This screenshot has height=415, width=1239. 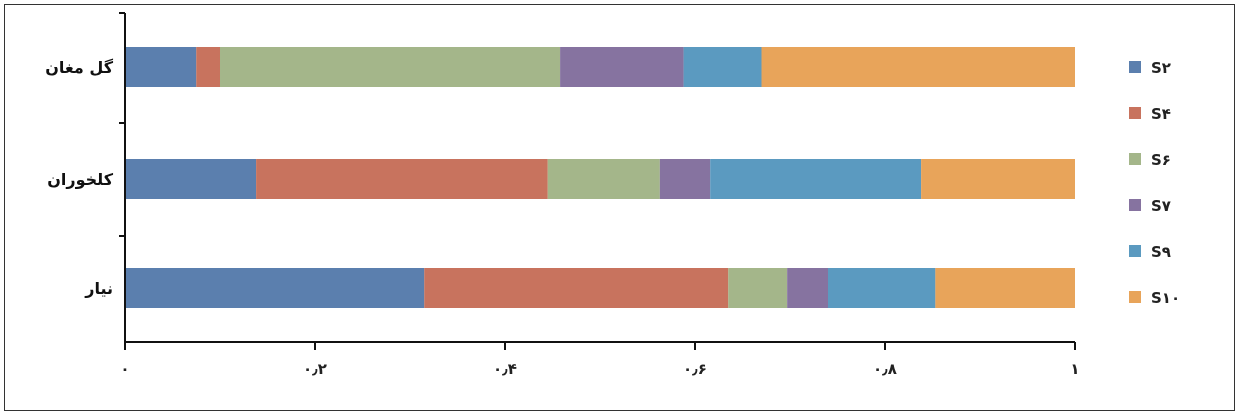 What do you see at coordinates (124, 369) in the screenshot?
I see `x-tick-label: ۰` at bounding box center [124, 369].